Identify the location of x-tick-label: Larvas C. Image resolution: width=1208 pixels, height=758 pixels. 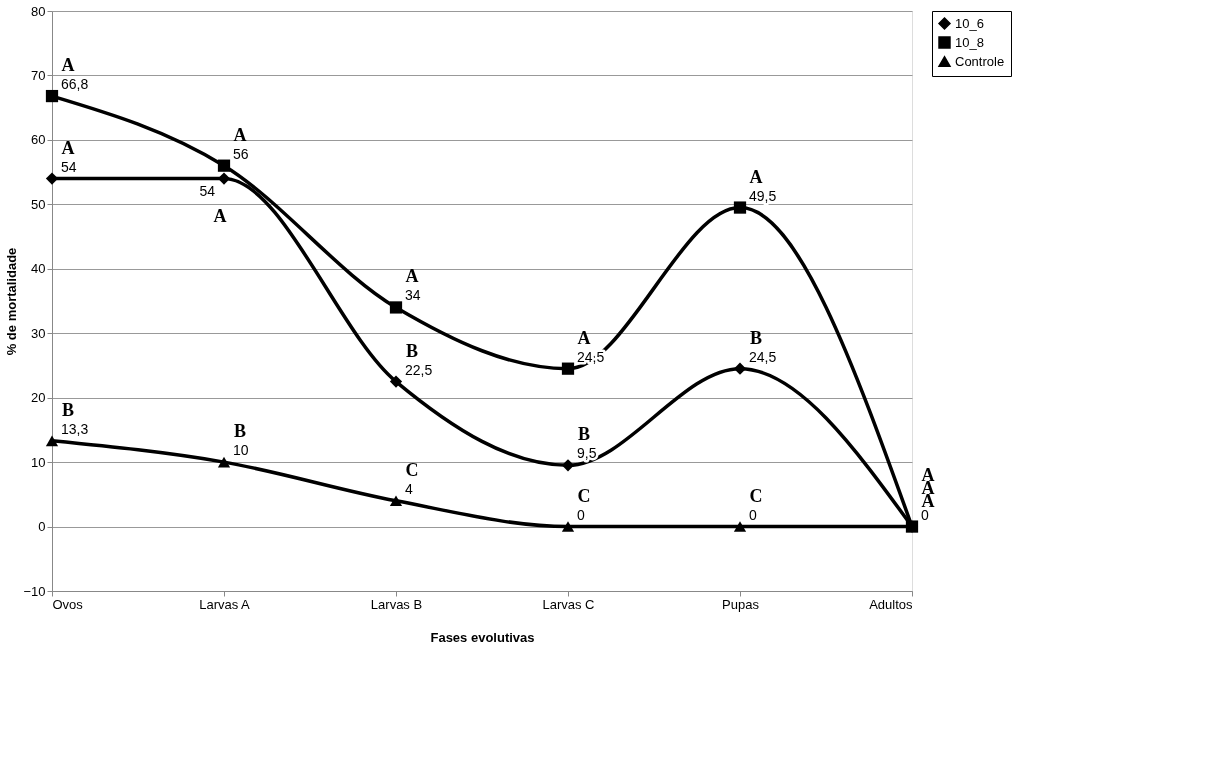
(568, 604).